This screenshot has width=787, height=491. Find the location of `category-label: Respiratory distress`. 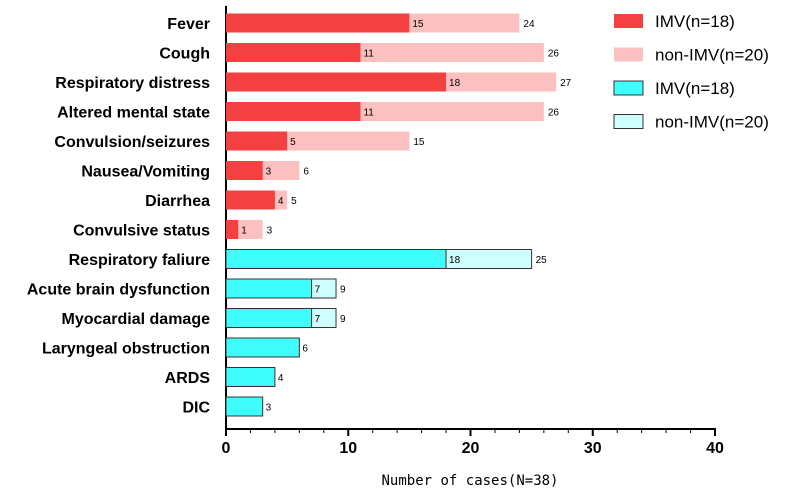

category-label: Respiratory distress is located at coordinates (132, 83).